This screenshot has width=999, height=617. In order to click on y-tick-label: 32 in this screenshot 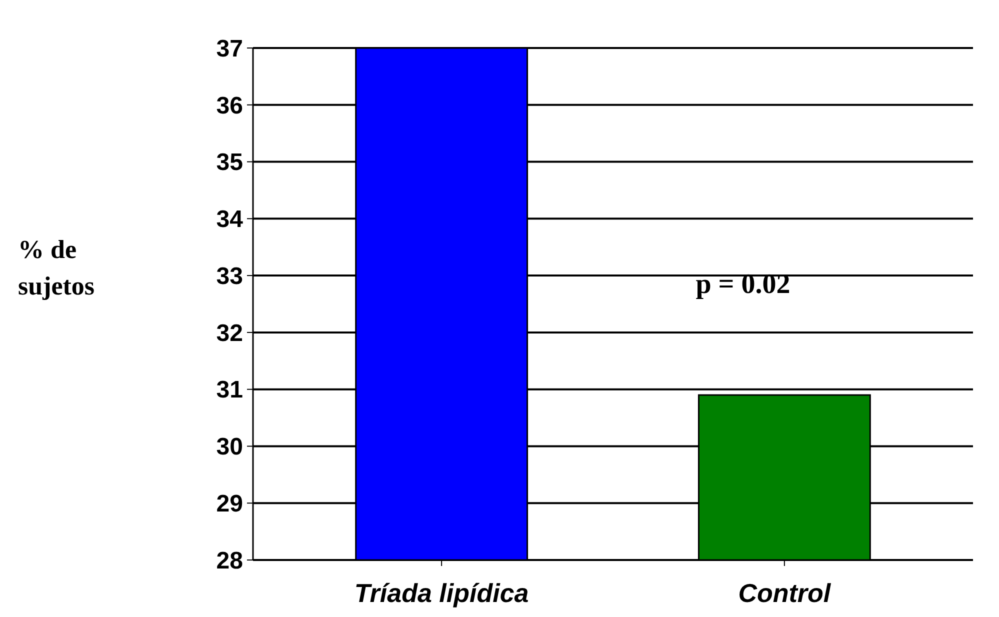, I will do `click(229, 333)`.